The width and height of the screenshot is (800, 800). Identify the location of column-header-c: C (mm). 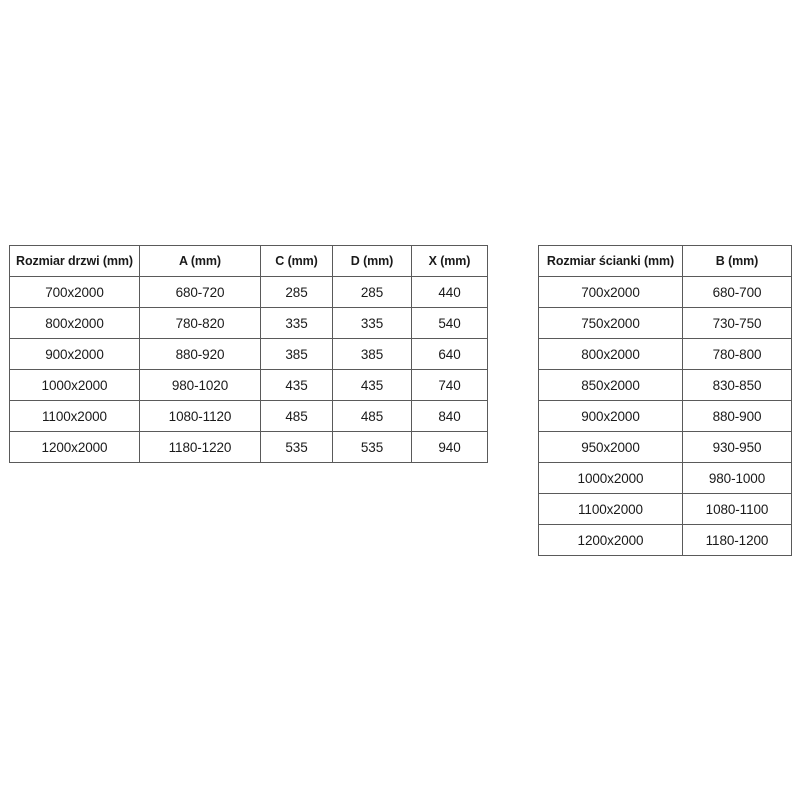
(296, 261).